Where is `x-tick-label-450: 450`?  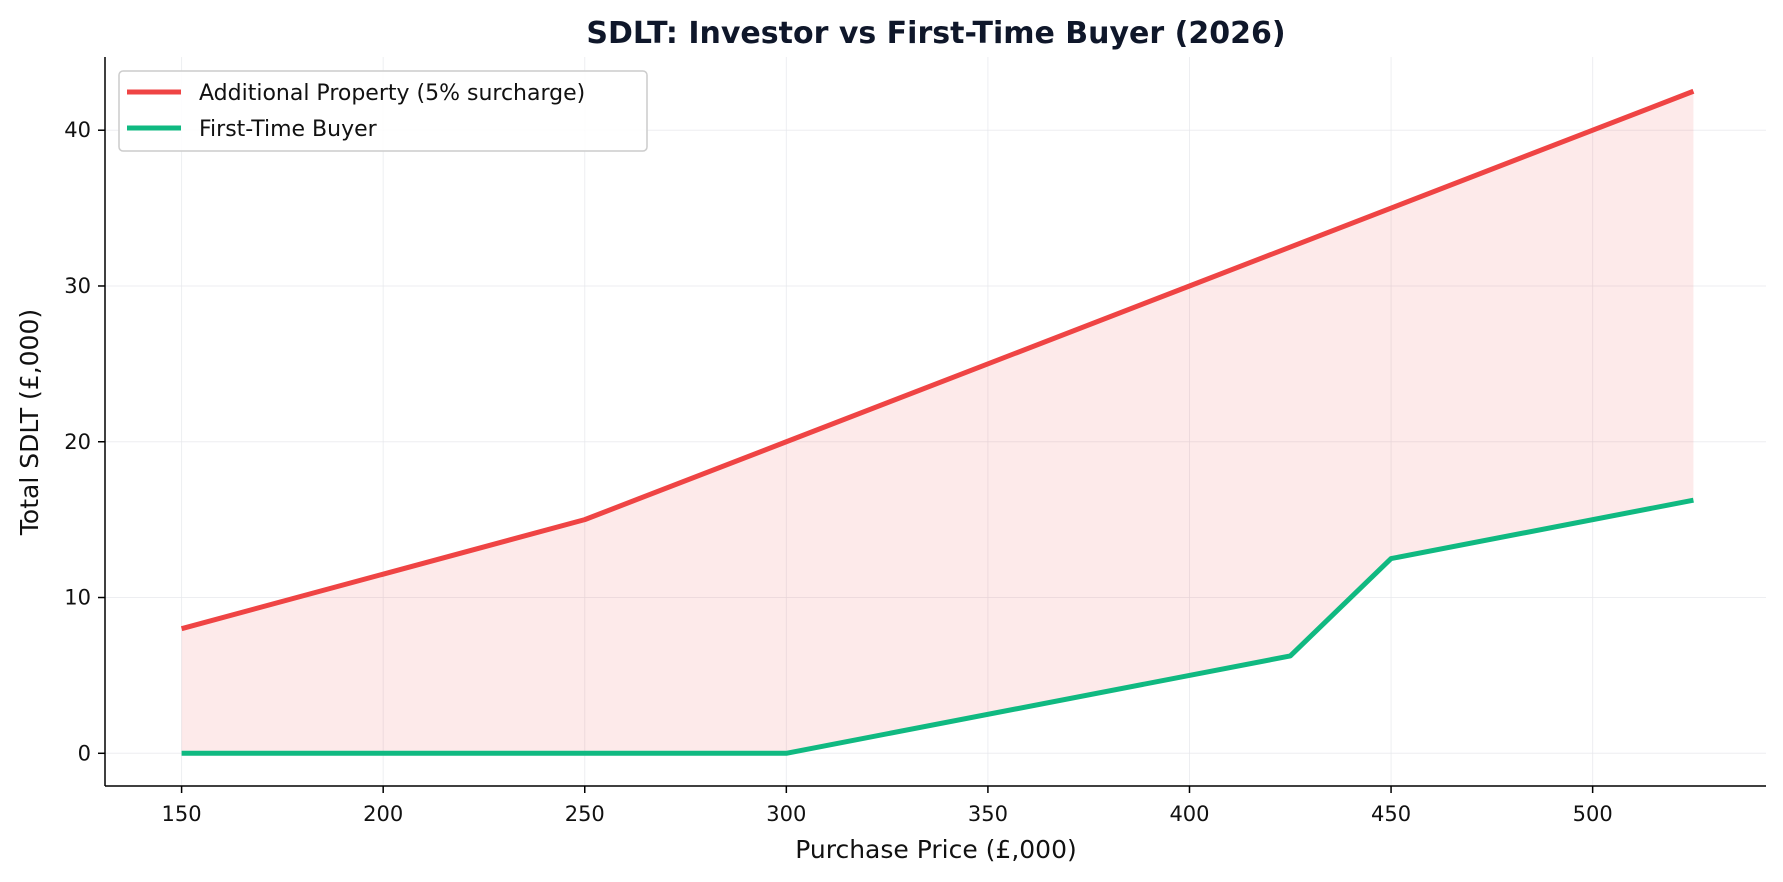
x-tick-label-450: 450 is located at coordinates (1391, 814).